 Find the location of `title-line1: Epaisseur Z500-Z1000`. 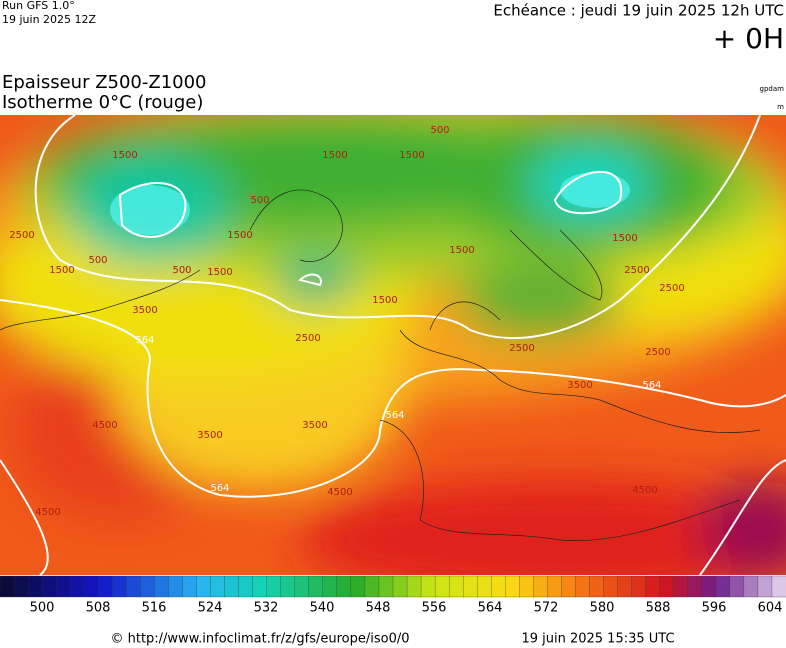

title-line1: Epaisseur Z500-Z1000 is located at coordinates (104, 82).